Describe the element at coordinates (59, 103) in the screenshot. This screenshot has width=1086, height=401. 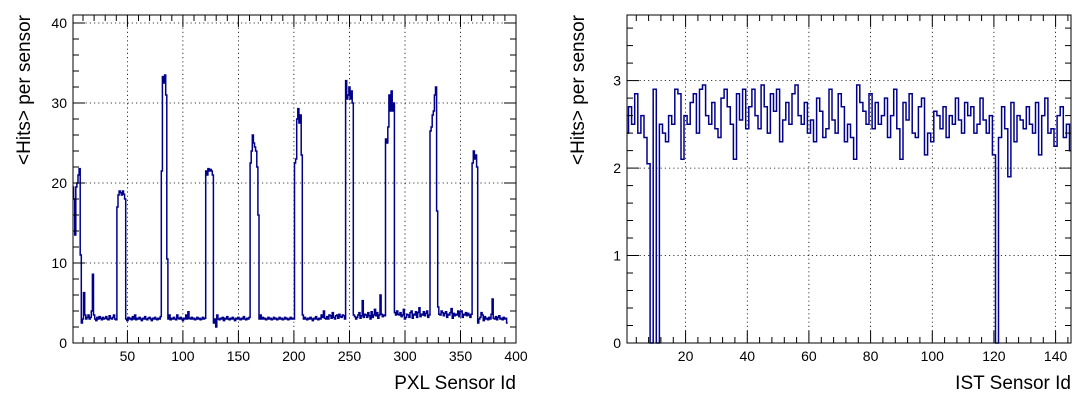
I see `y-tick-label: 30` at that location.